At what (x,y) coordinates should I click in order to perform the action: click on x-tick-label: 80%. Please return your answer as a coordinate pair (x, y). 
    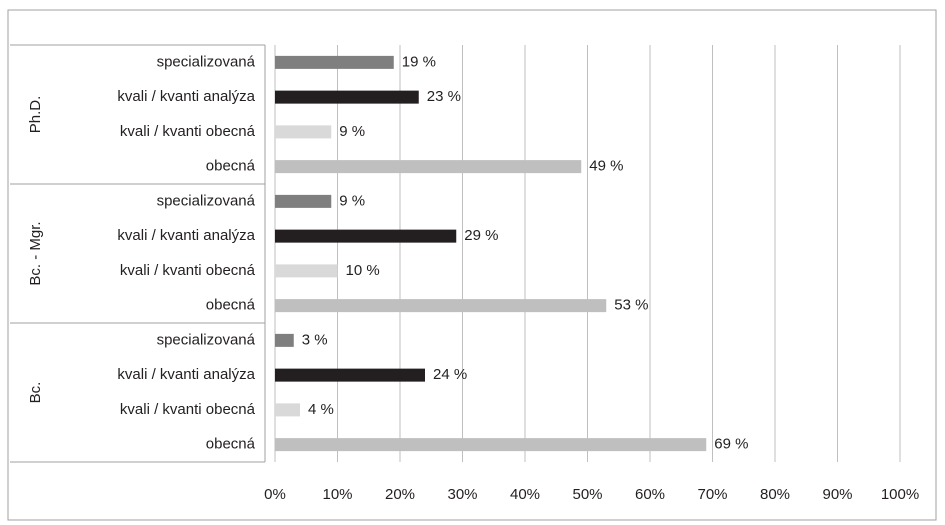
    Looking at the image, I should click on (775, 494).